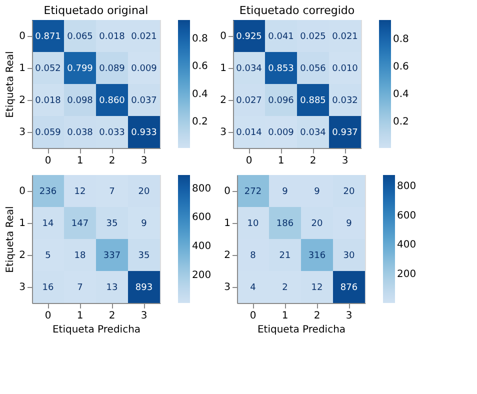 The width and height of the screenshot is (477, 394). I want to click on data-label: 0.027, so click(249, 101).